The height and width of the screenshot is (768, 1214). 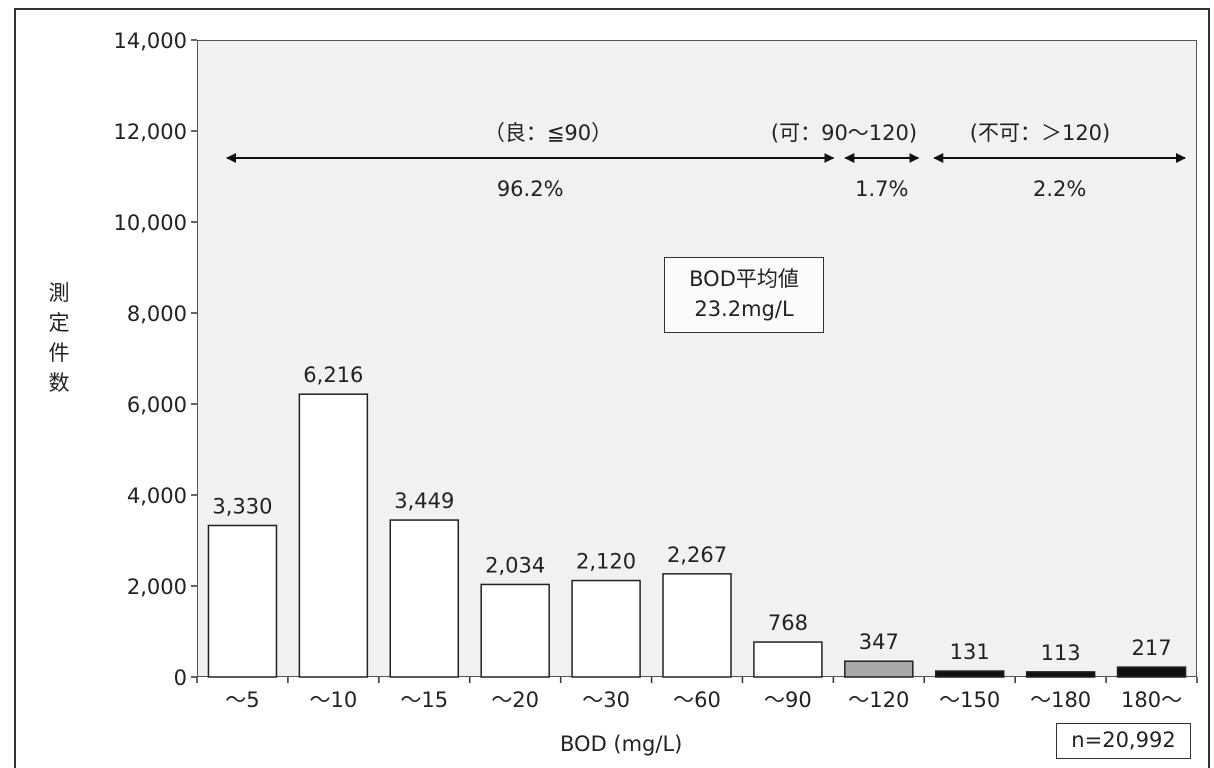 What do you see at coordinates (333, 700) in the screenshot?
I see `x-tick-label: ～10` at bounding box center [333, 700].